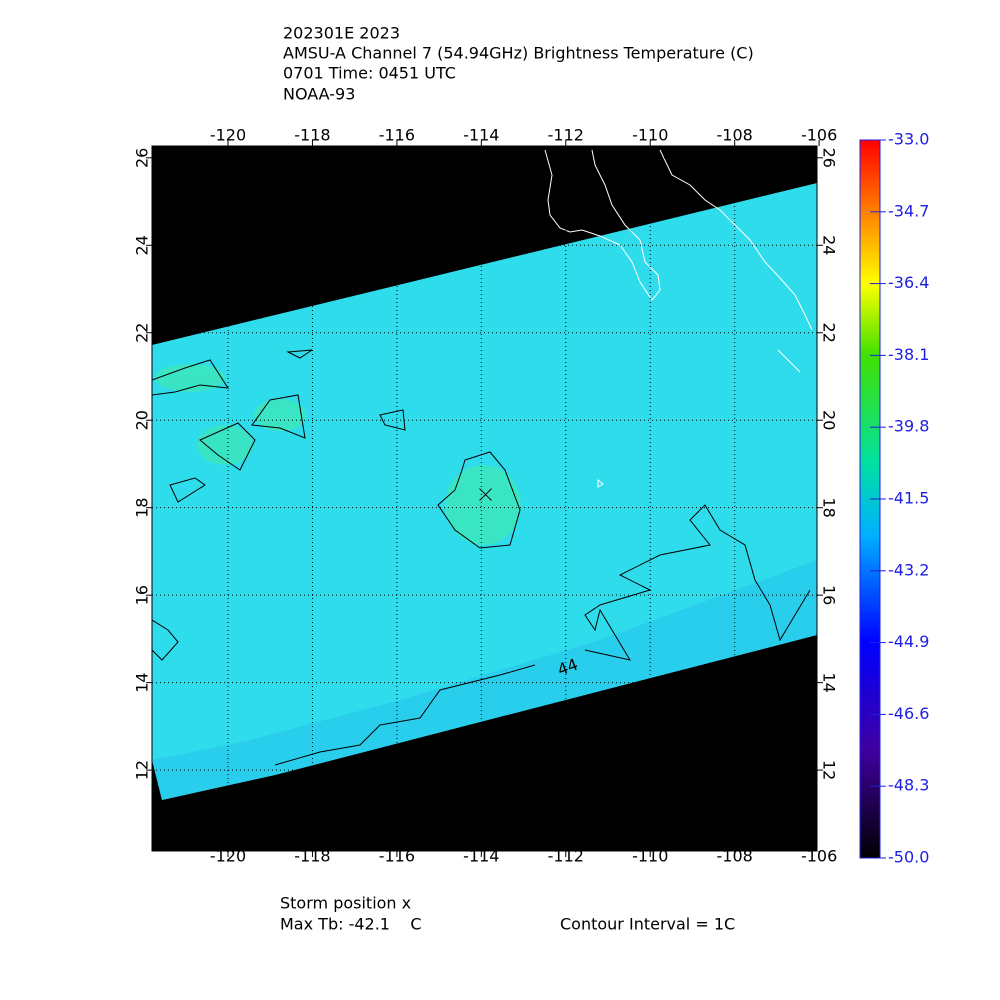 The height and width of the screenshot is (1000, 1000). I want to click on colorbar-label: -48.3, so click(908, 785).